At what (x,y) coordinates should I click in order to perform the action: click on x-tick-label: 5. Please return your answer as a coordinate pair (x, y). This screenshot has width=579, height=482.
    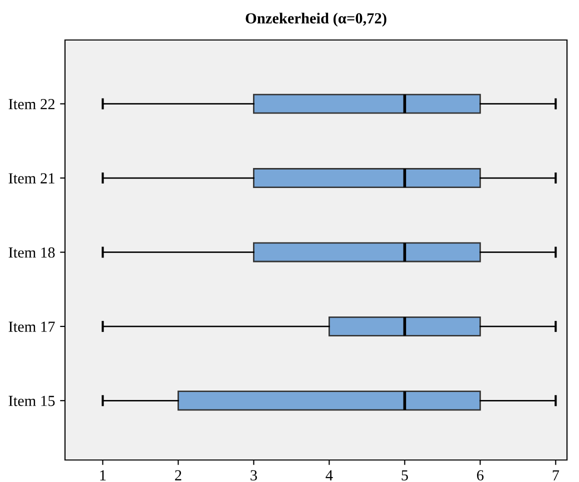
    Looking at the image, I should click on (405, 475).